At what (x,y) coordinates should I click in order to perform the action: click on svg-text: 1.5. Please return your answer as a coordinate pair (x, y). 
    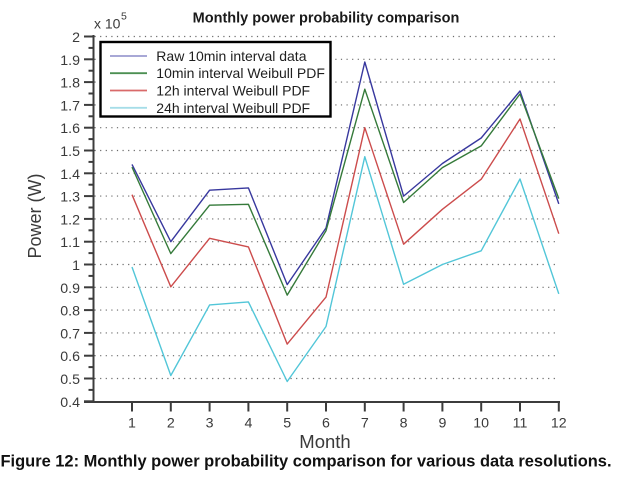
    Looking at the image, I should click on (70, 152).